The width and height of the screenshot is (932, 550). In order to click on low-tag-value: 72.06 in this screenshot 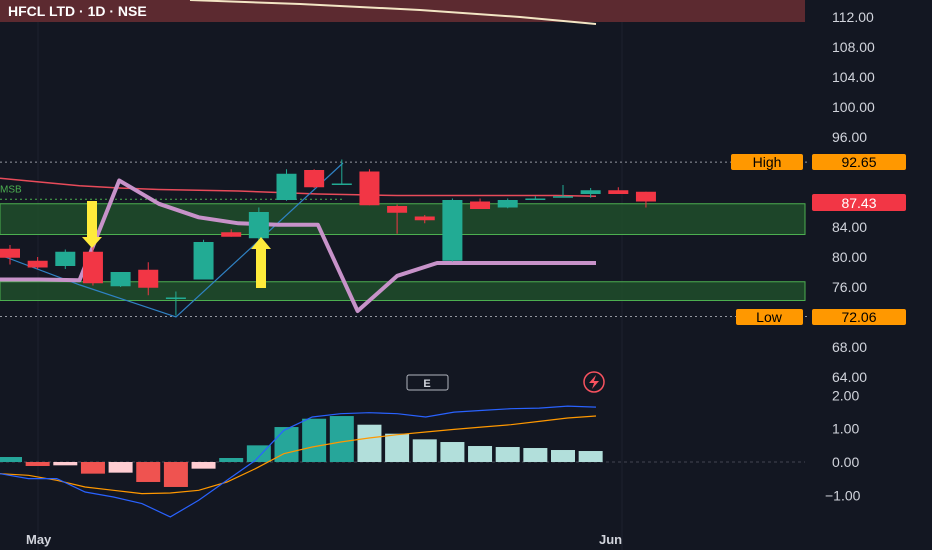, I will do `click(858, 317)`.